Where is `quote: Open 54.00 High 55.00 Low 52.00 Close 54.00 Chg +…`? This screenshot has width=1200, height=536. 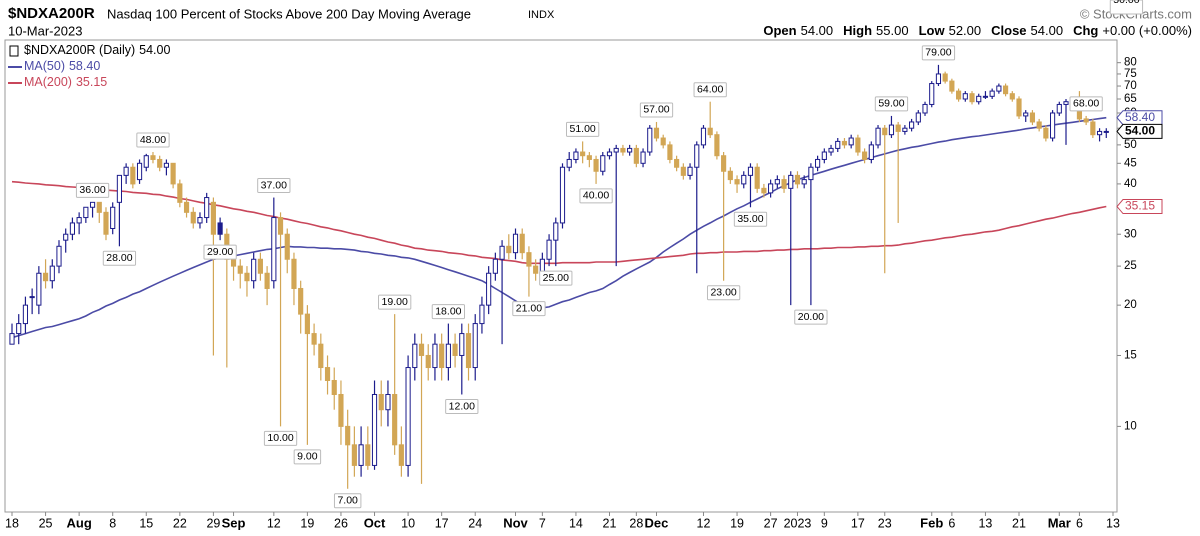
quote: Open 54.00 High 55.00 Low 52.00 Close 54.00 Chg +… is located at coordinates (977, 30).